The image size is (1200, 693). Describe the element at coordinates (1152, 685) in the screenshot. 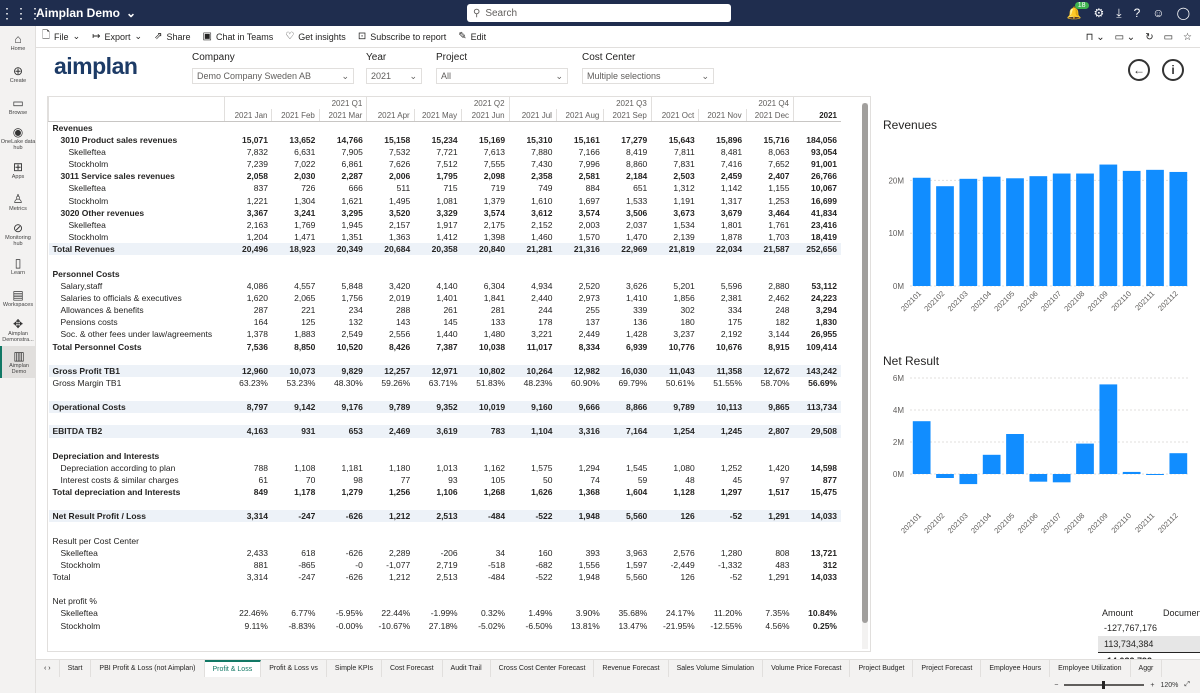

I see `zoom-in-icon: +` at that location.